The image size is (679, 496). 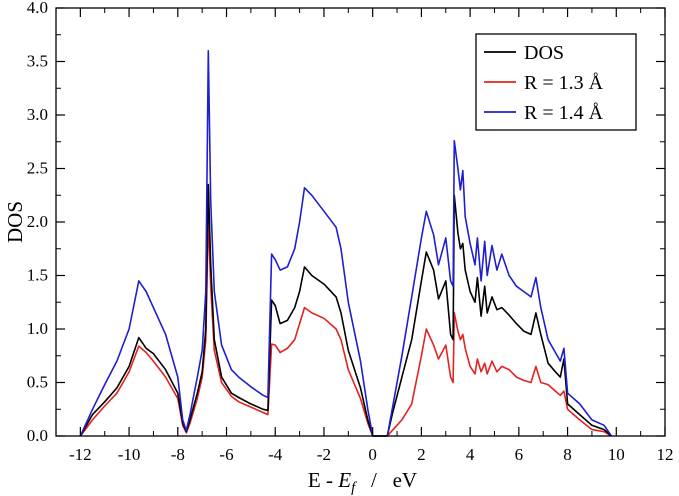 I want to click on legend-label-2: R = 1.4 Å, so click(x=564, y=113).